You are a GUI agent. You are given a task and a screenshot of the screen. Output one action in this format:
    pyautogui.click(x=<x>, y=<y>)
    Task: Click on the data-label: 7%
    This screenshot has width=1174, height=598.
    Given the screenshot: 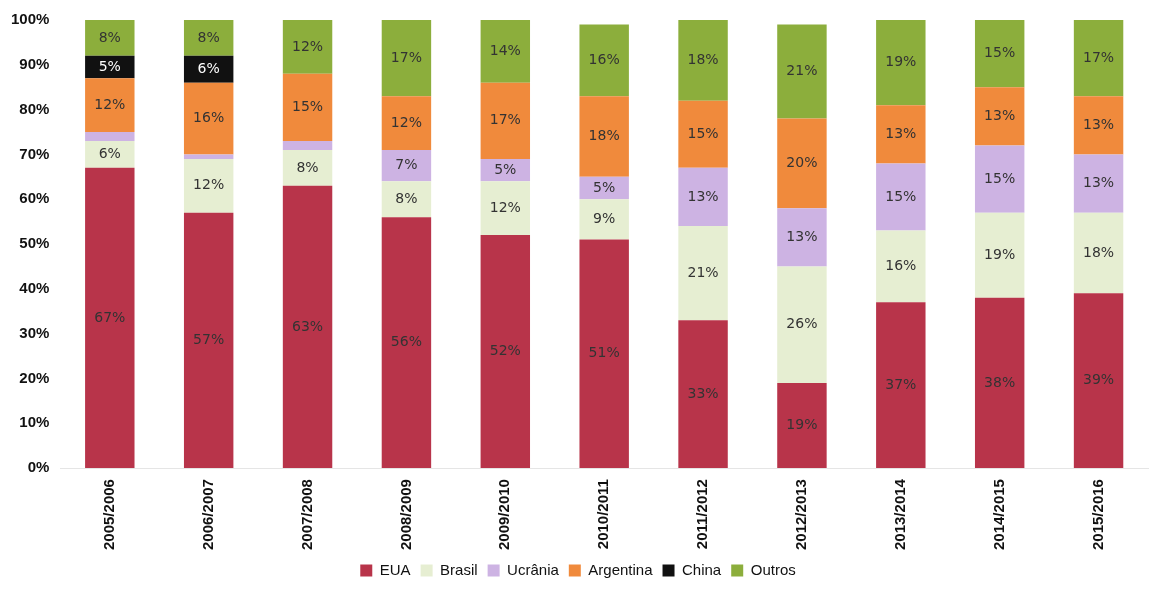 What is the action you would take?
    pyautogui.click(x=406, y=164)
    